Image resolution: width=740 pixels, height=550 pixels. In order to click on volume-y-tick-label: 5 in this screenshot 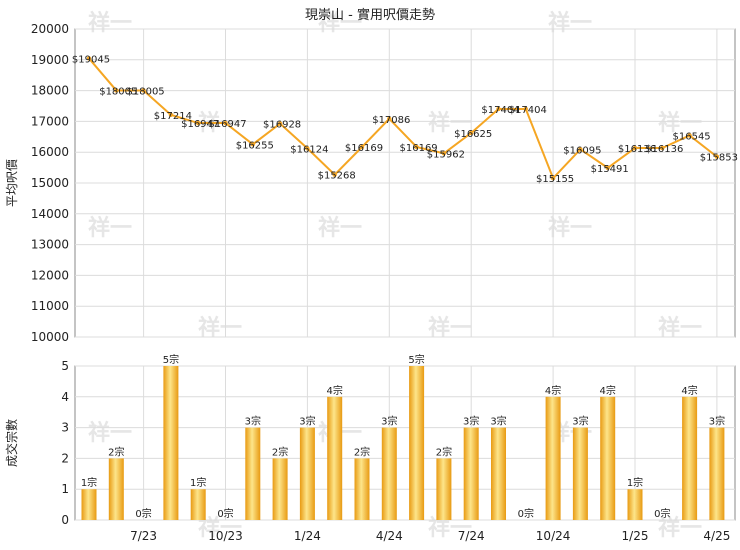, I will do `click(65, 366)`.